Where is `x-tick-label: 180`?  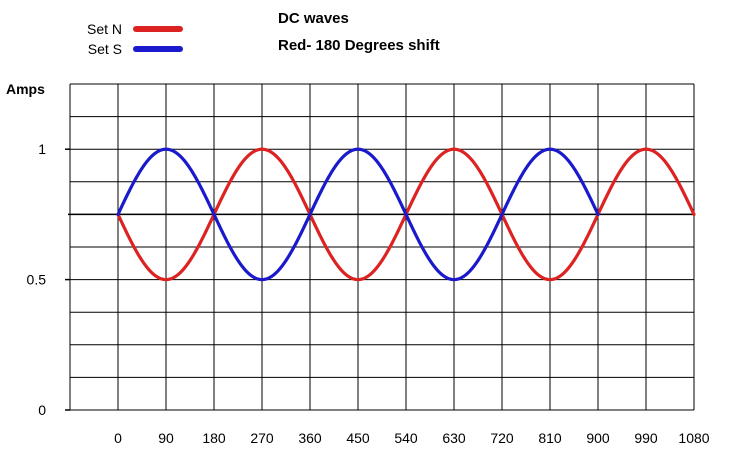
x-tick-label: 180 is located at coordinates (214, 438).